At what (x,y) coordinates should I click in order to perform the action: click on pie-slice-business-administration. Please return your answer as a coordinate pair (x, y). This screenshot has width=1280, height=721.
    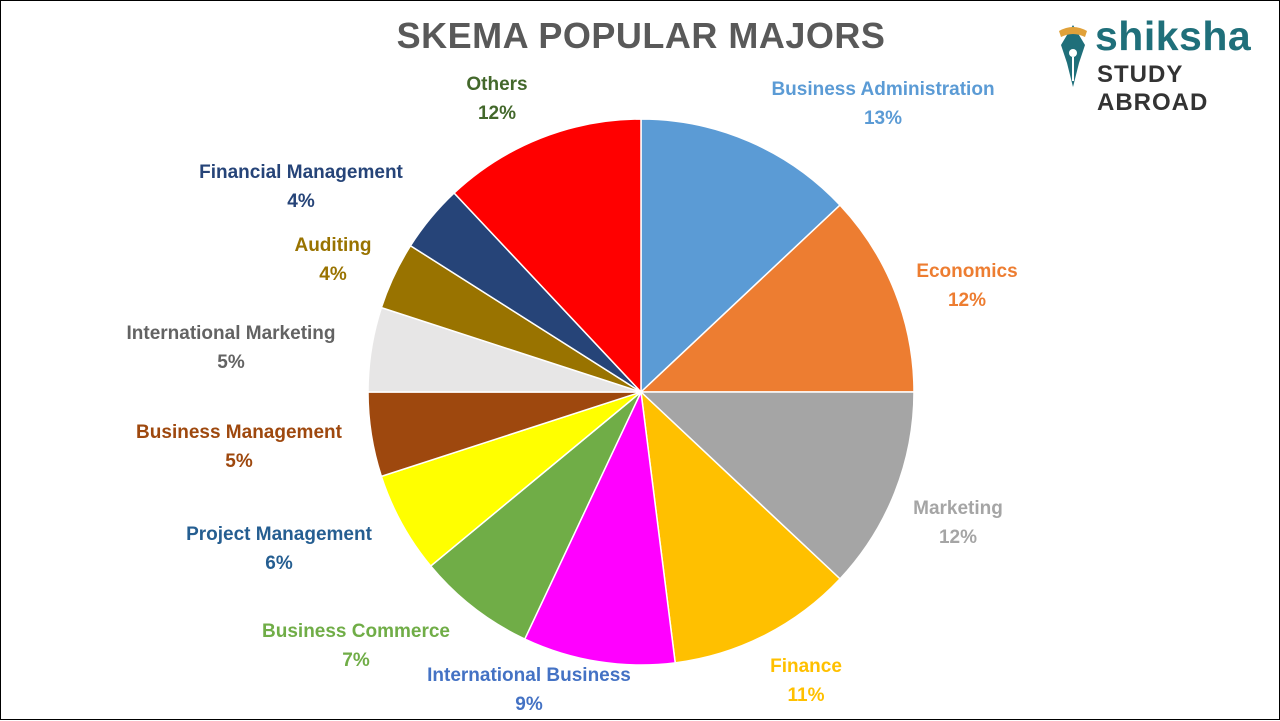
    Looking at the image, I should click on (741, 256).